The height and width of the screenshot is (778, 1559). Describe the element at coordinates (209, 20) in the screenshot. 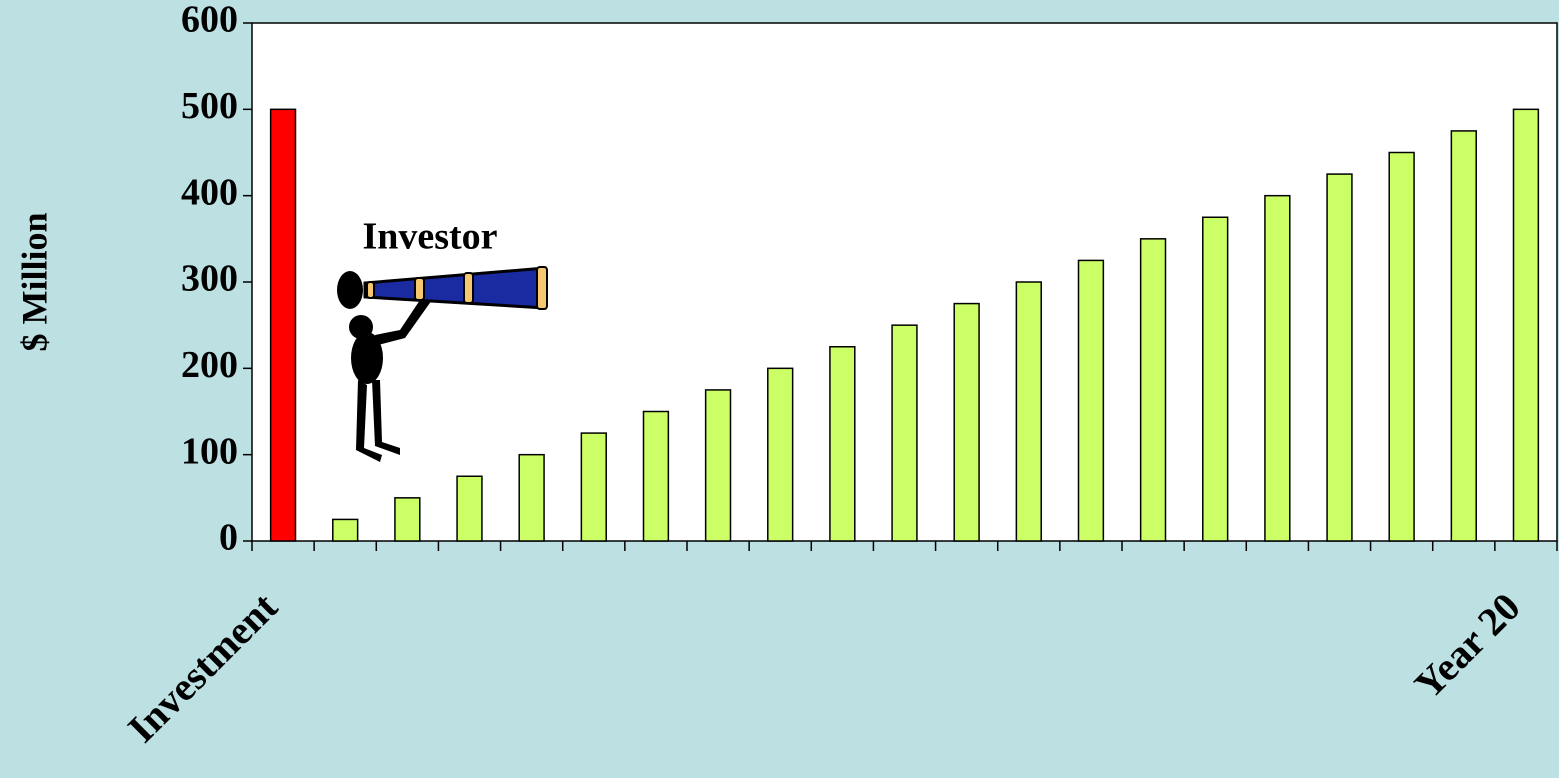

I see `y-tick-label: 600` at that location.